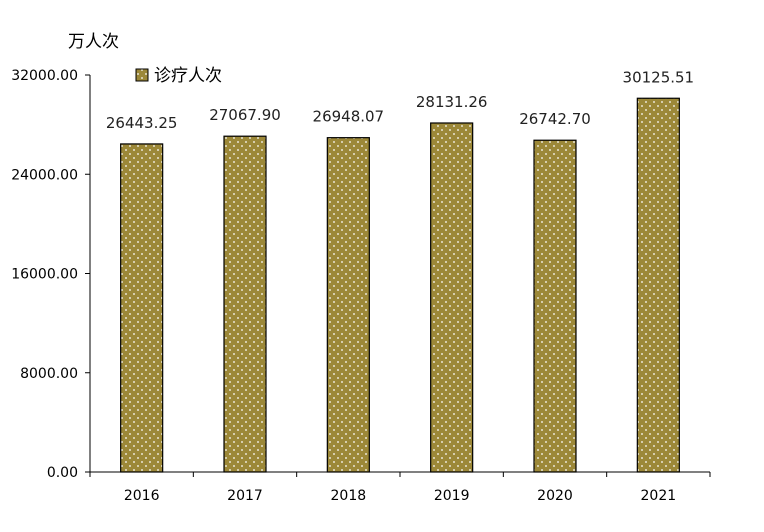  Describe the element at coordinates (142, 496) in the screenshot. I see `x-tick-label: 2016` at that location.